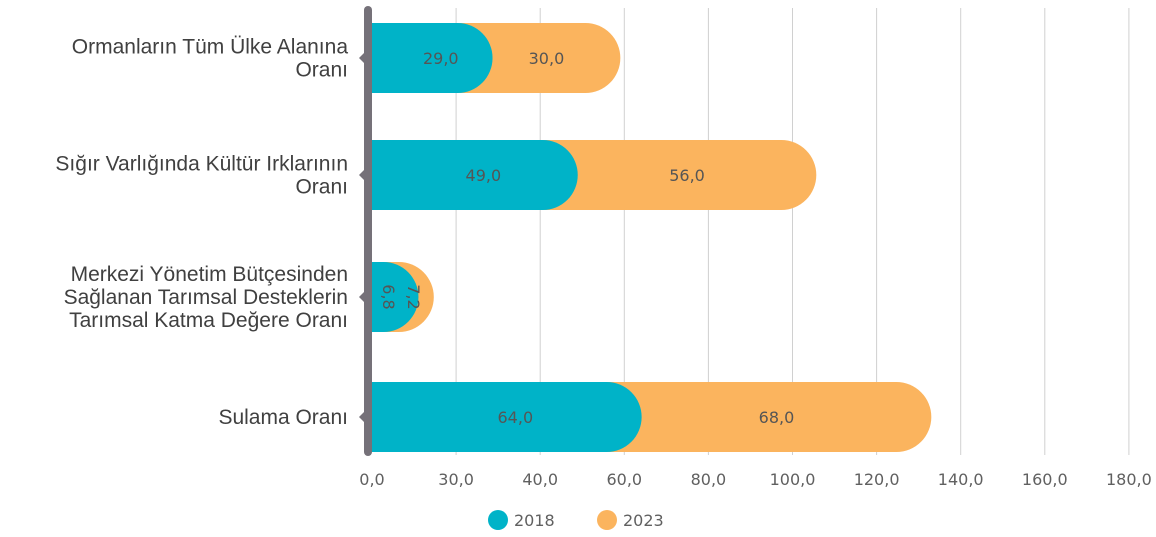 This screenshot has height=537, width=1156. I want to click on category-label: Sığır Varlığında Kültür Irklarının, so click(201, 164).